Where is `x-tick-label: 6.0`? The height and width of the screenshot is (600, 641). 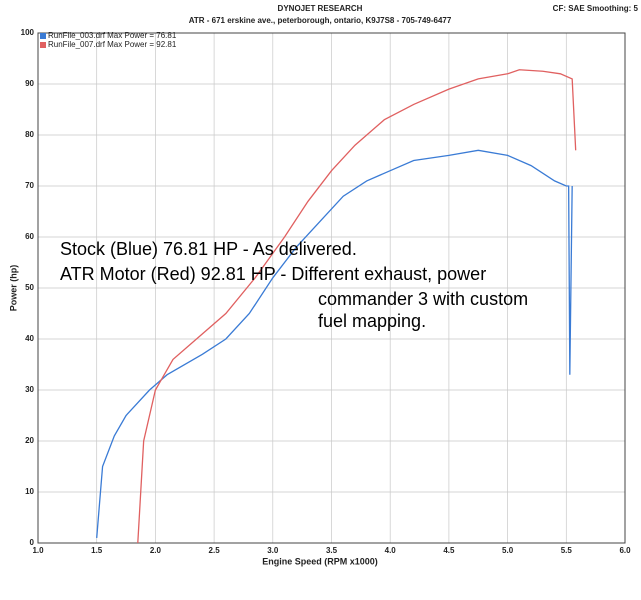 x-tick-label: 6.0 is located at coordinates (625, 550).